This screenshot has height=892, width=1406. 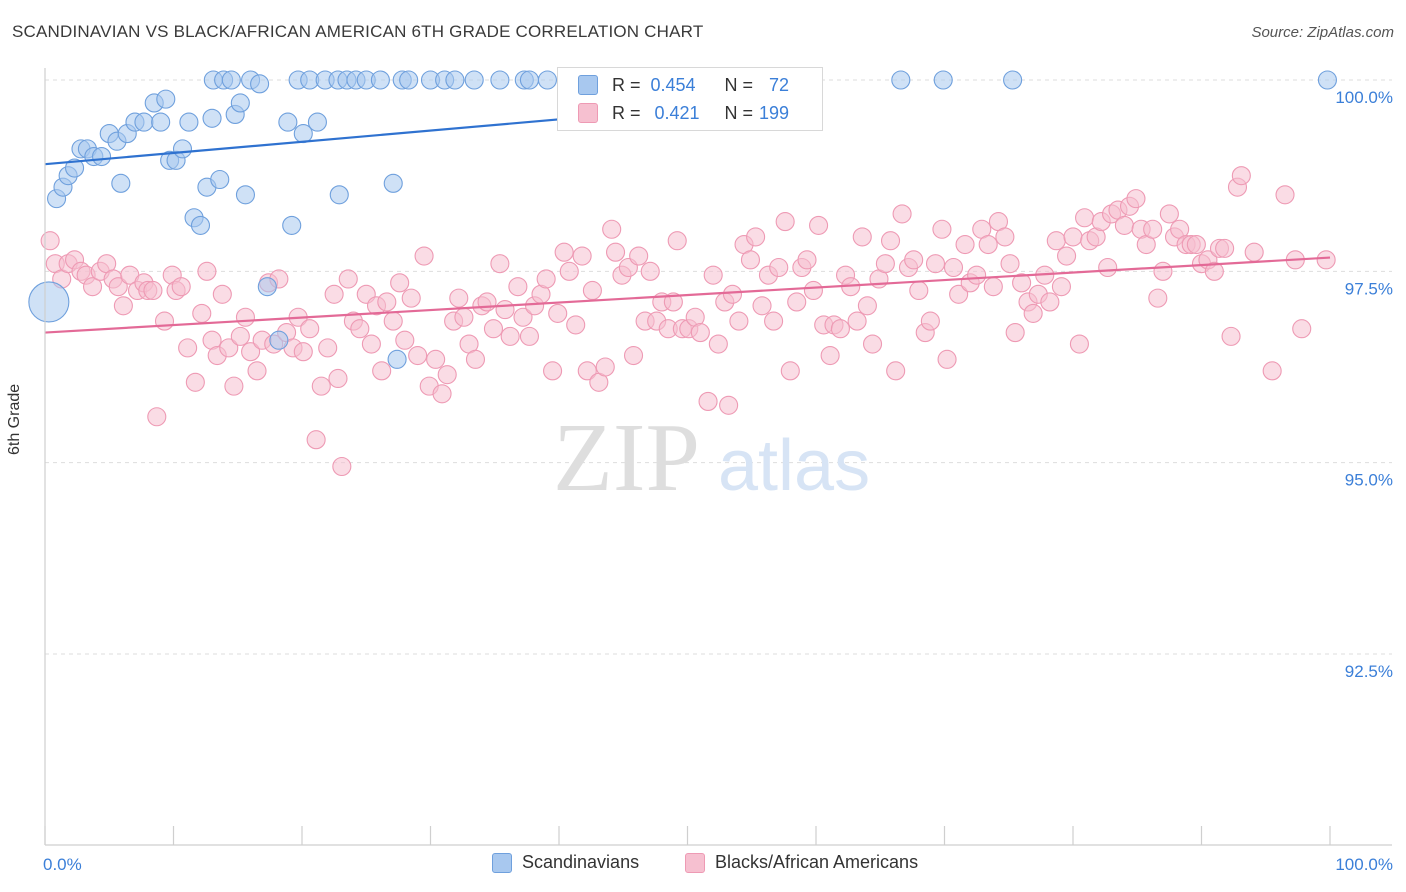 I want to click on x-tick-label: 0.0%, so click(x=62, y=864).